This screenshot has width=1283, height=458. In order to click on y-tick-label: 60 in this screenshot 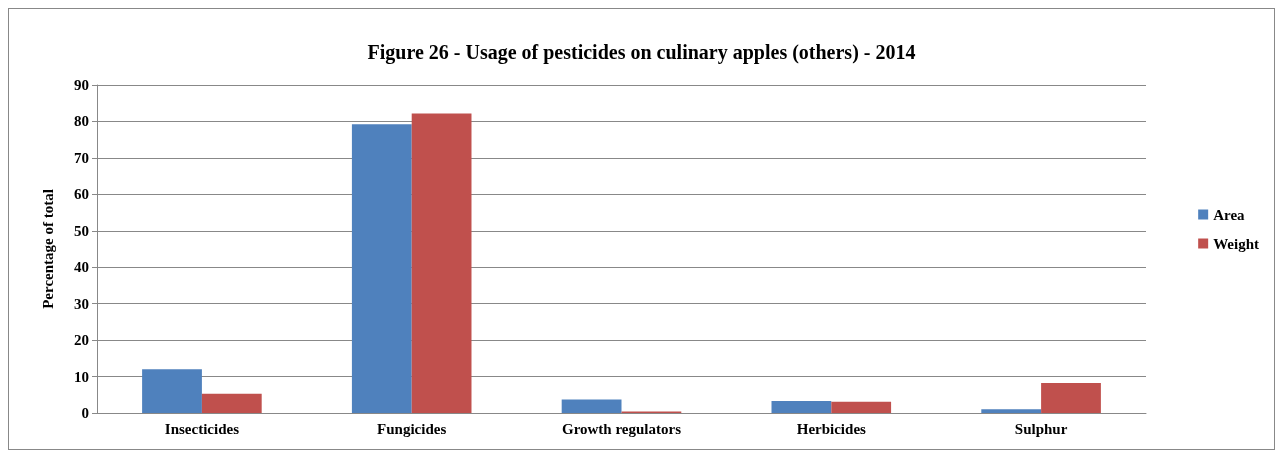, I will do `click(81, 194)`.